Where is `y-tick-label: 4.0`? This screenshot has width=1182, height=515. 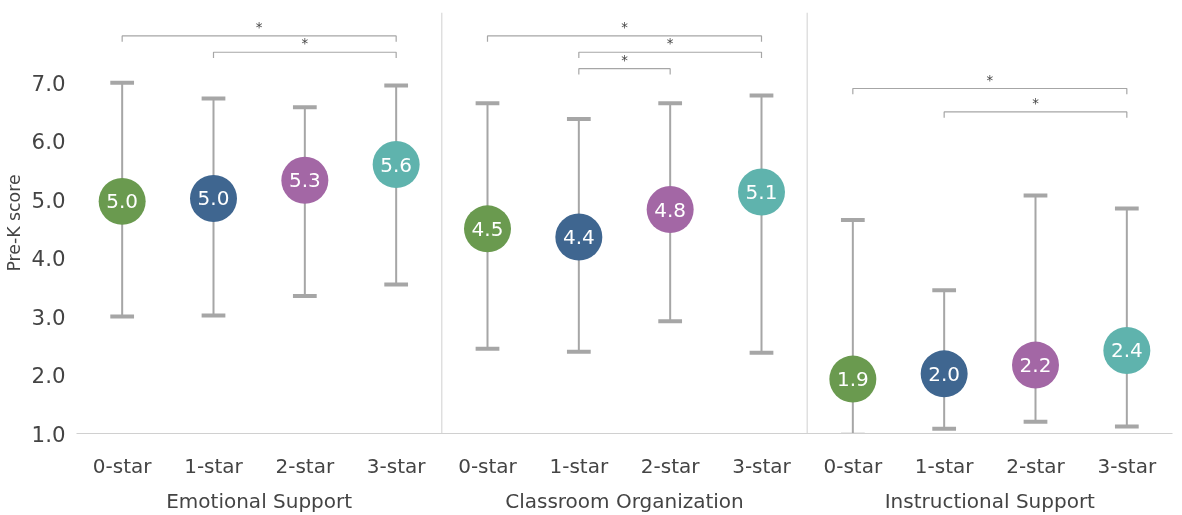
y-tick-label: 4.0 is located at coordinates (48, 259).